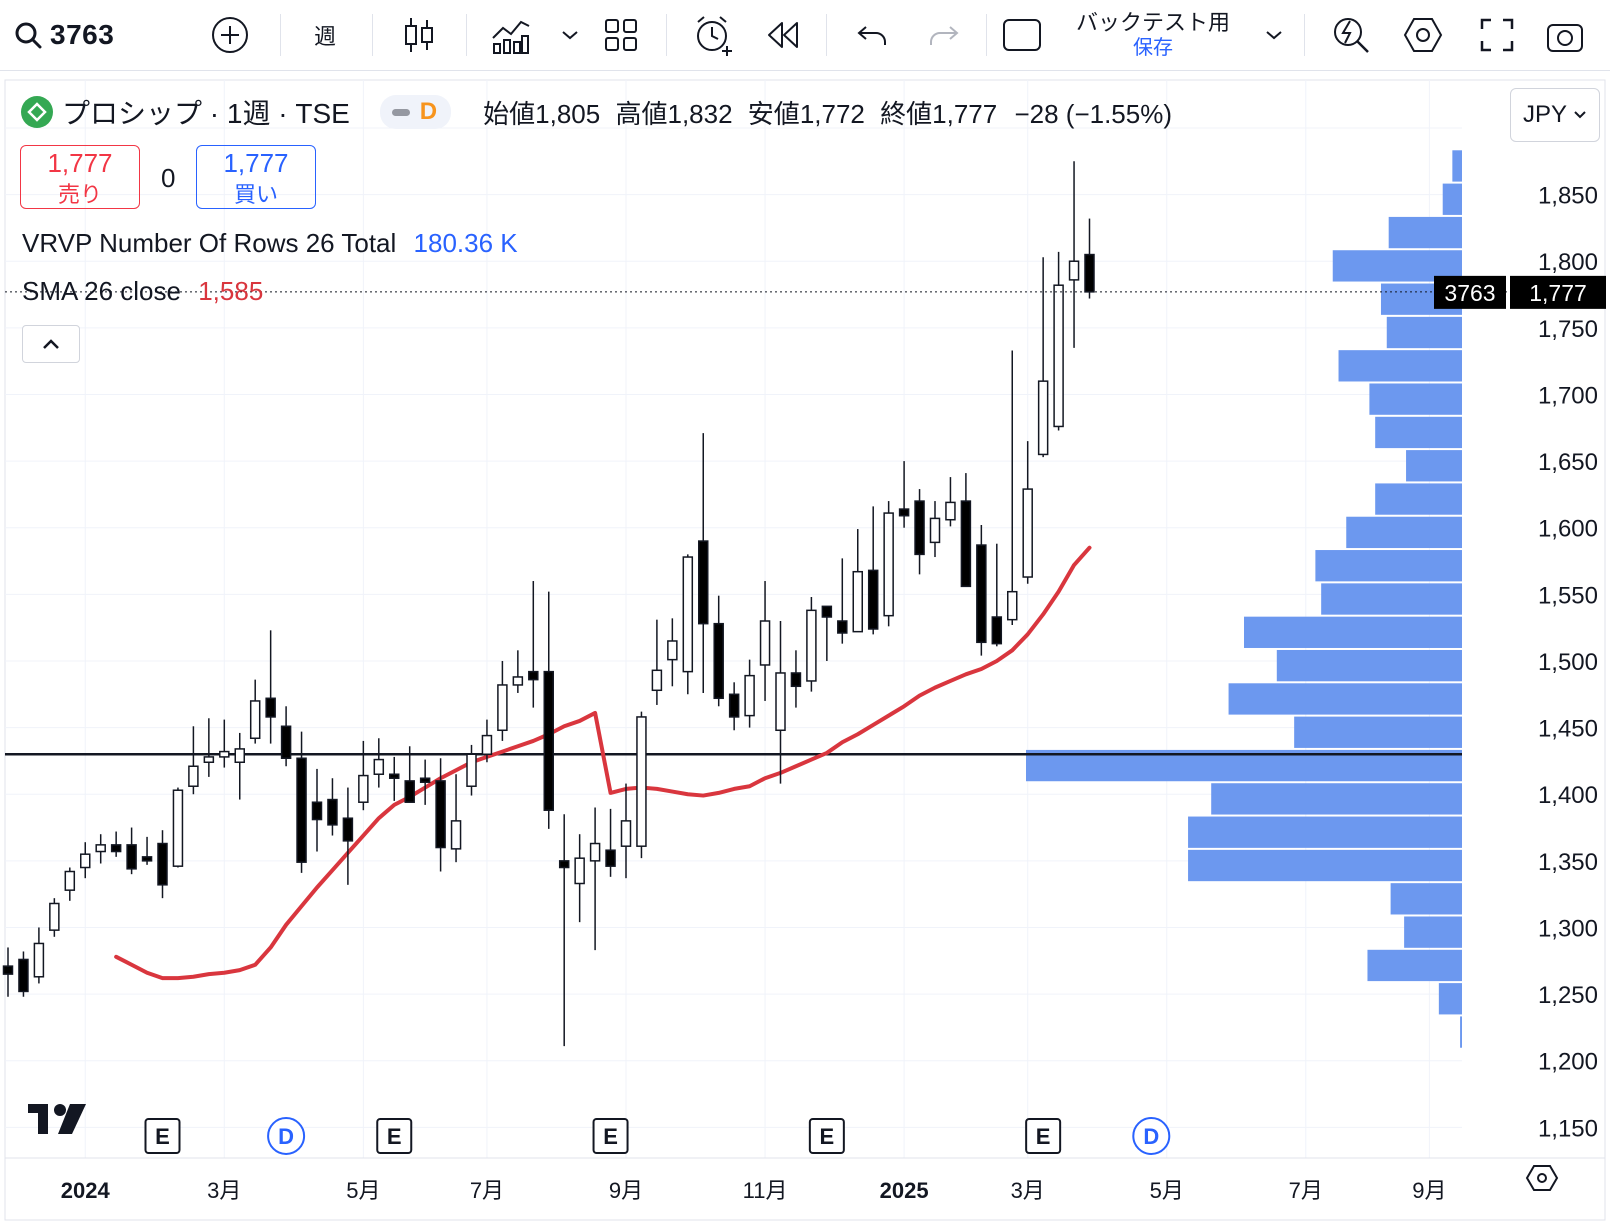 This screenshot has width=1610, height=1226. What do you see at coordinates (80, 163) in the screenshot?
I see `sell-price: 1,777` at bounding box center [80, 163].